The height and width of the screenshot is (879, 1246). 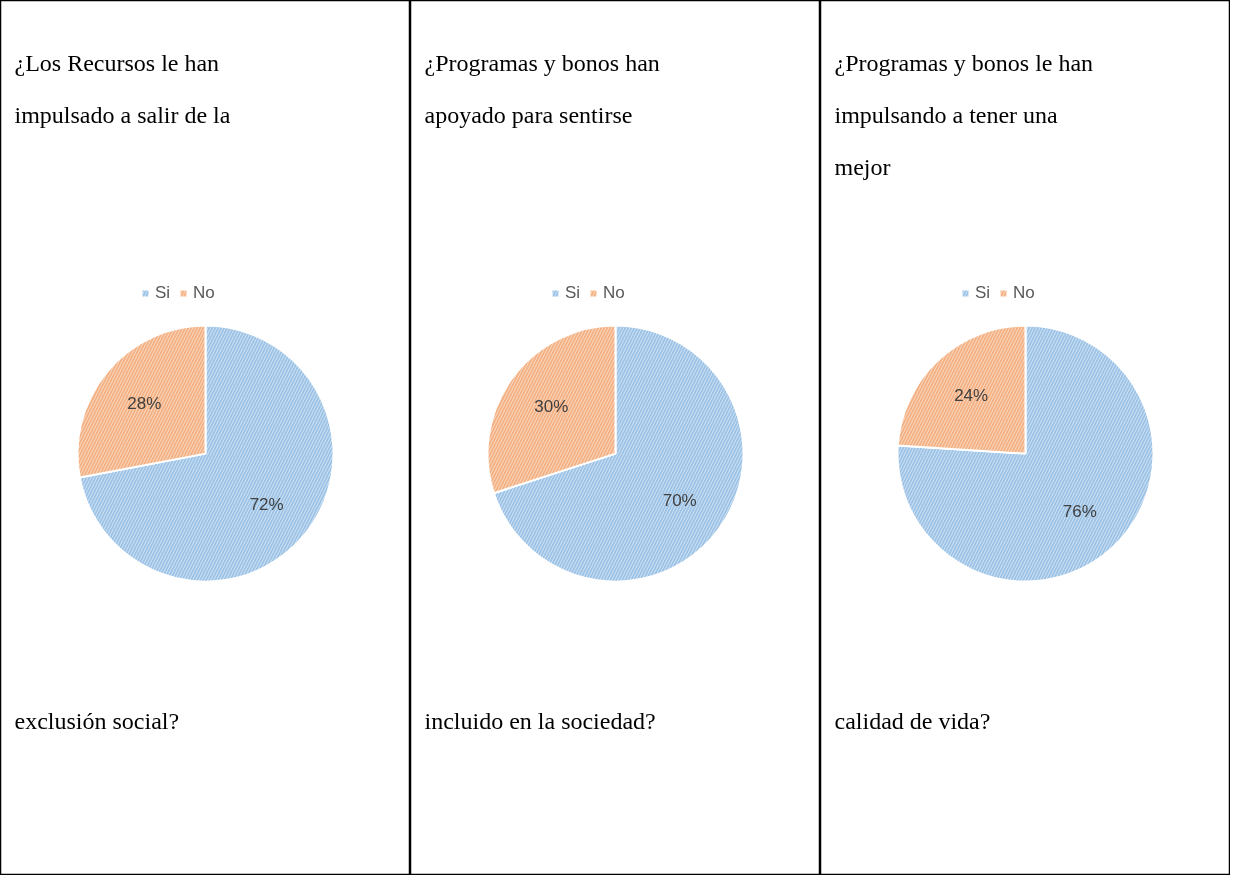 I want to click on data-label: 24%, so click(x=971, y=396).